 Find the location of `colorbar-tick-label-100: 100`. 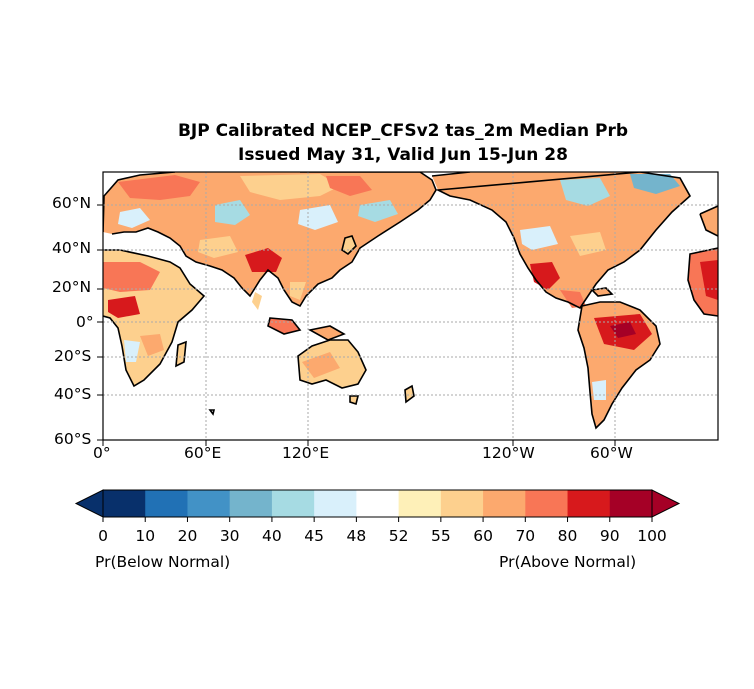

colorbar-tick-label-100: 100 is located at coordinates (652, 536).